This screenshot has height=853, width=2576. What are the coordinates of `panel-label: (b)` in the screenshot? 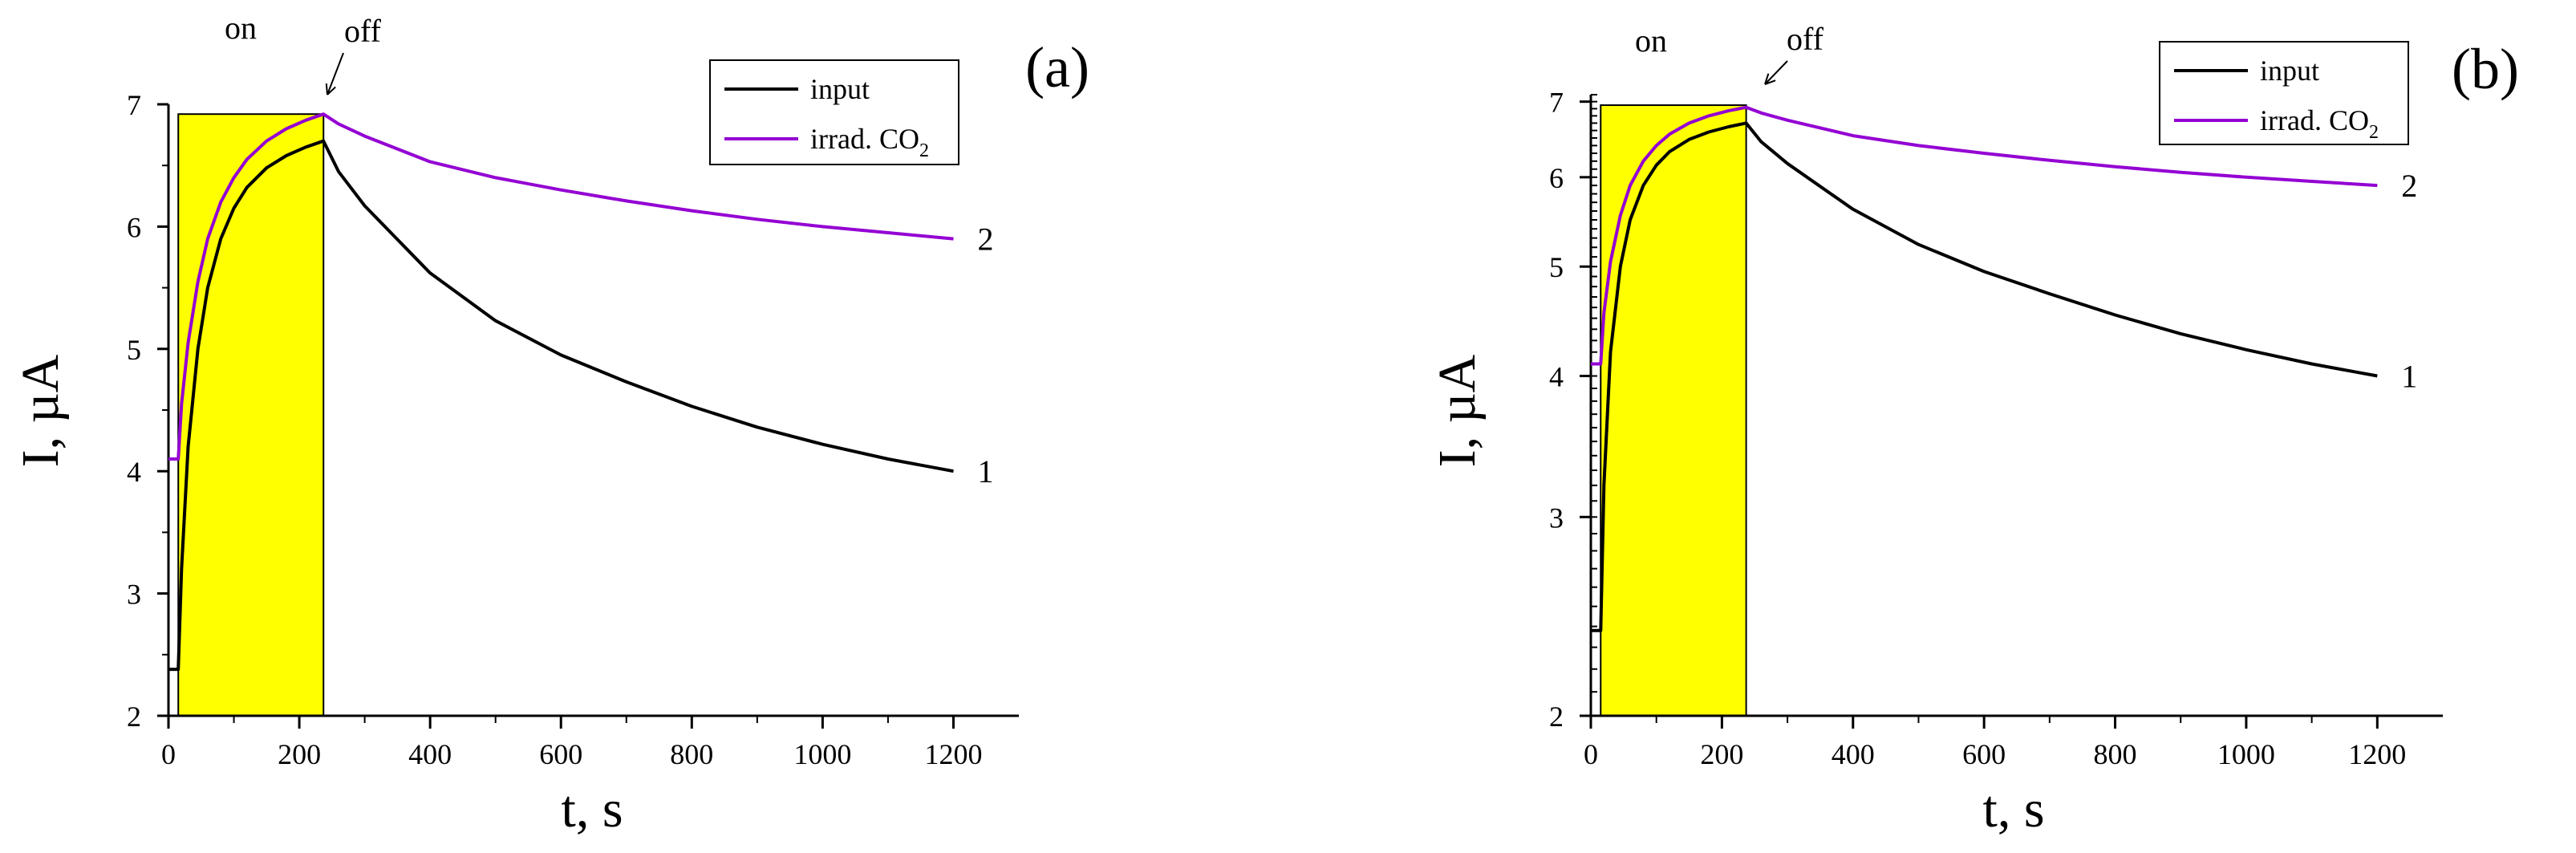 It's located at (2485, 69).